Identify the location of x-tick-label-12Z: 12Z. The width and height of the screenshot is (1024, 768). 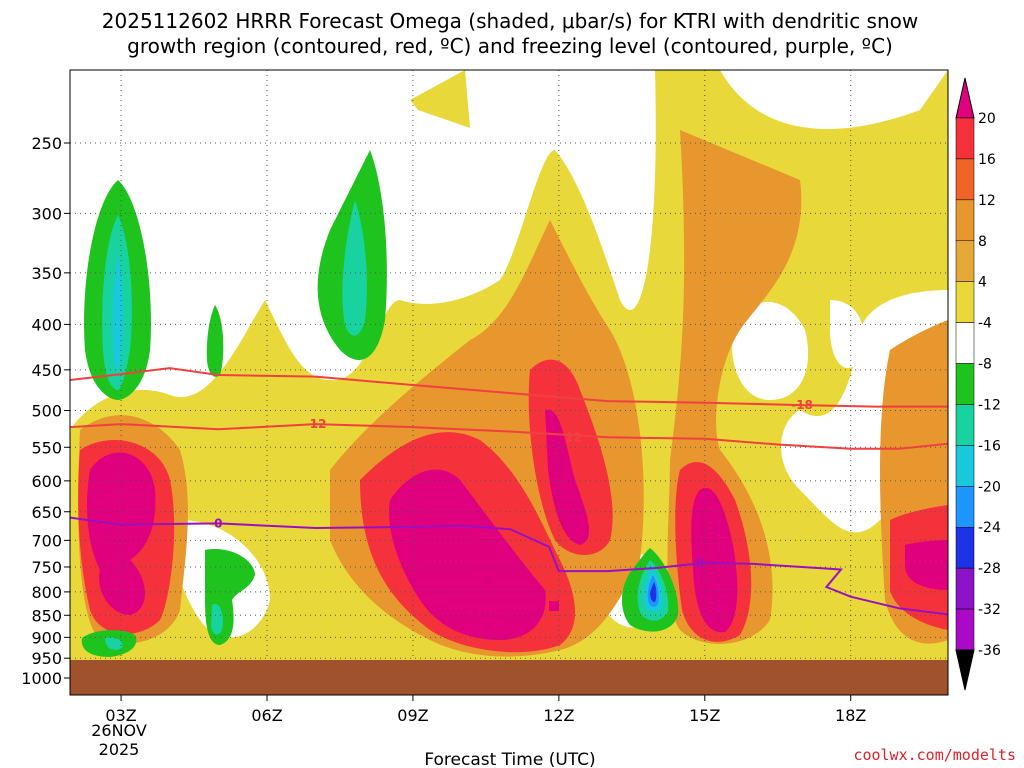
(558, 715).